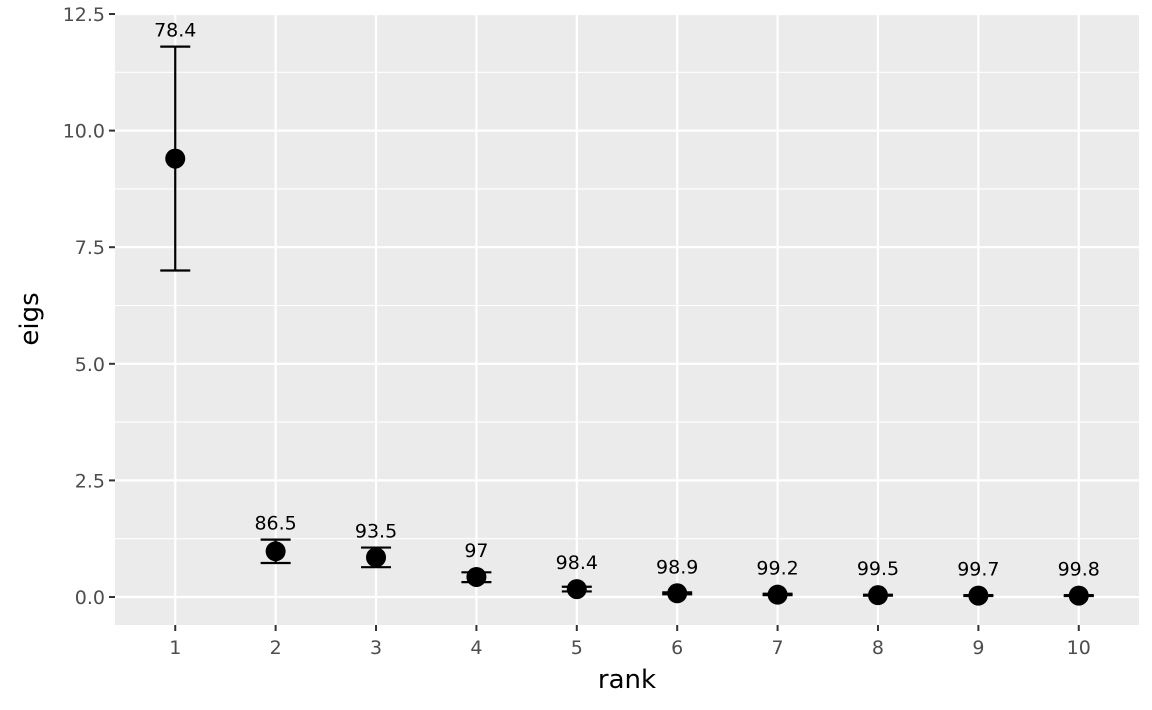 This screenshot has width=1152, height=710. Describe the element at coordinates (84, 132) in the screenshot. I see `y-tick-label: 10.0` at that location.